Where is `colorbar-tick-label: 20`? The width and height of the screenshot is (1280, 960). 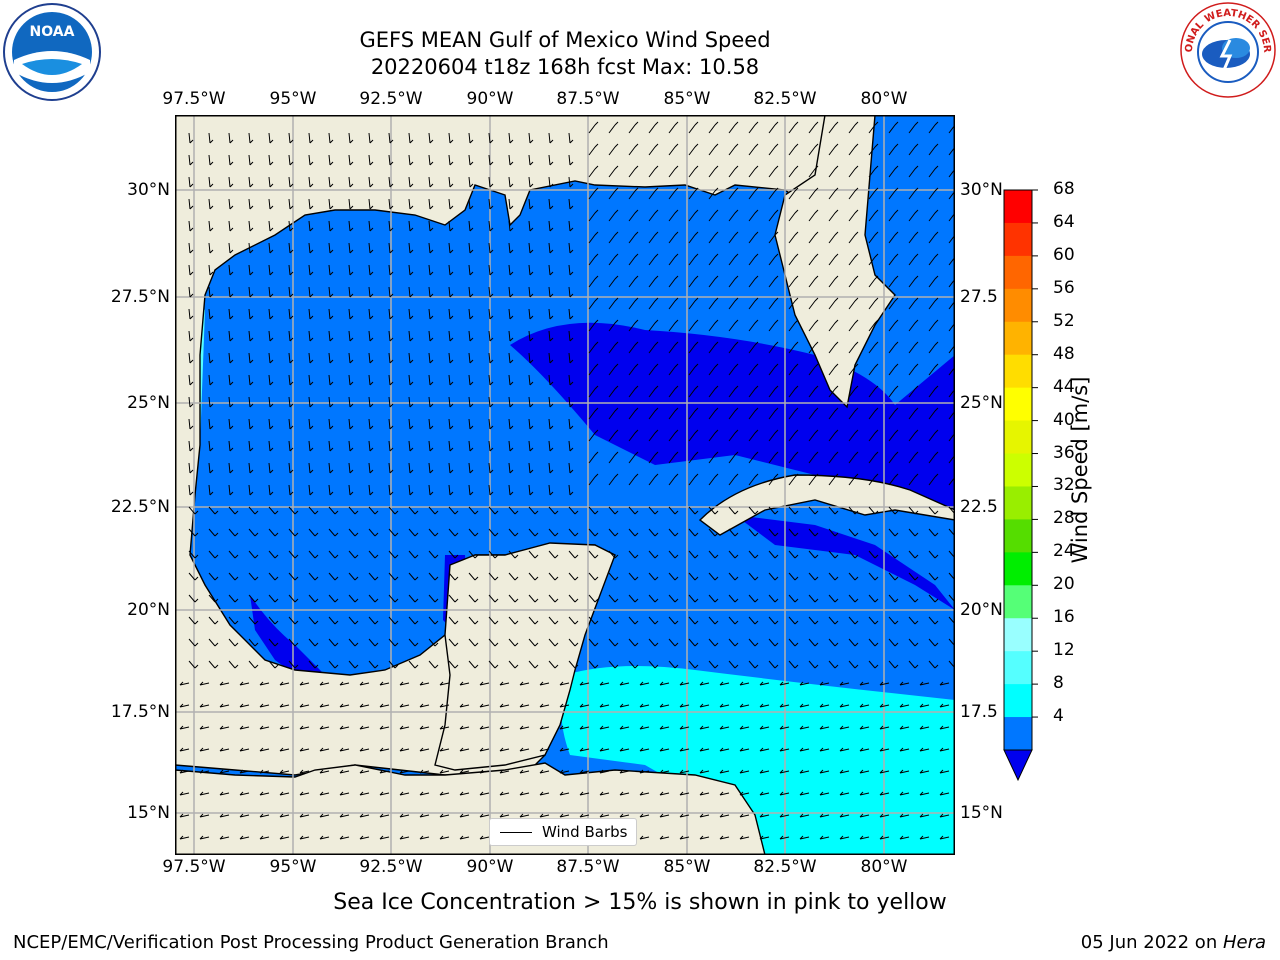
colorbar-tick-label: 20 is located at coordinates (1064, 584).